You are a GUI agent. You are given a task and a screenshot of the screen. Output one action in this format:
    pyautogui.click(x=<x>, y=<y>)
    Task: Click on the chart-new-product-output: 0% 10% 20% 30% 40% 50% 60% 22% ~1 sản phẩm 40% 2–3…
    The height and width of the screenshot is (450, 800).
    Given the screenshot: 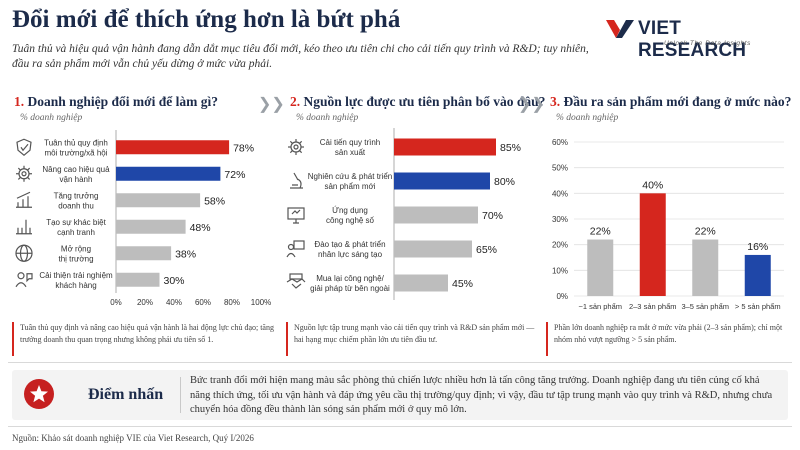 What is the action you would take?
    pyautogui.click(x=668, y=224)
    